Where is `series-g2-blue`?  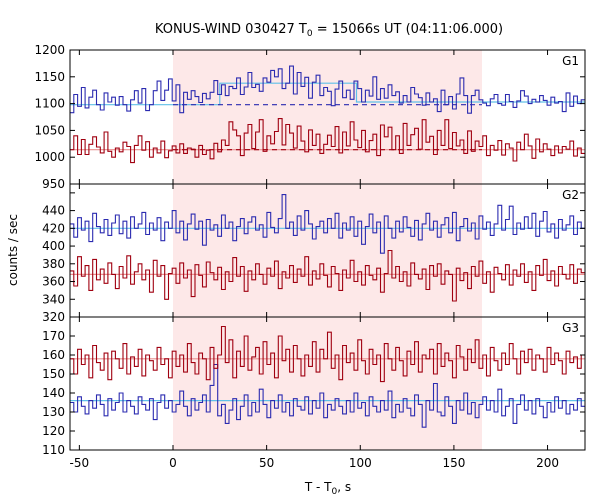 series-g2-blue is located at coordinates (327, 224).